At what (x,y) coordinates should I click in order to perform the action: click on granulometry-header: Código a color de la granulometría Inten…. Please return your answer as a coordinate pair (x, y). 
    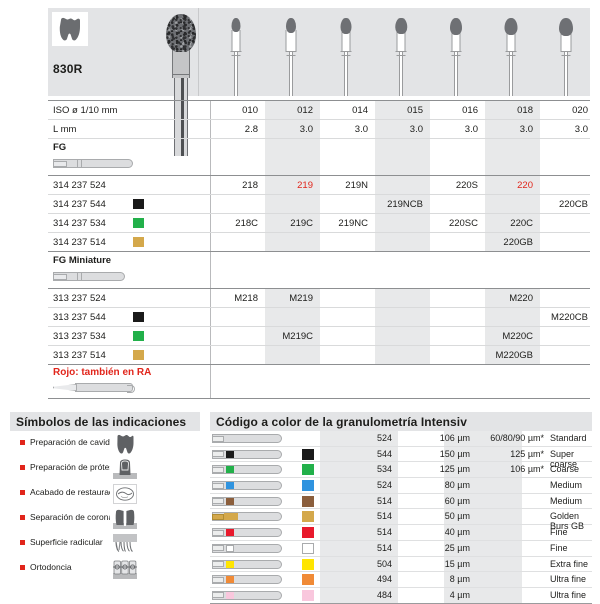
    Looking at the image, I should click on (401, 421).